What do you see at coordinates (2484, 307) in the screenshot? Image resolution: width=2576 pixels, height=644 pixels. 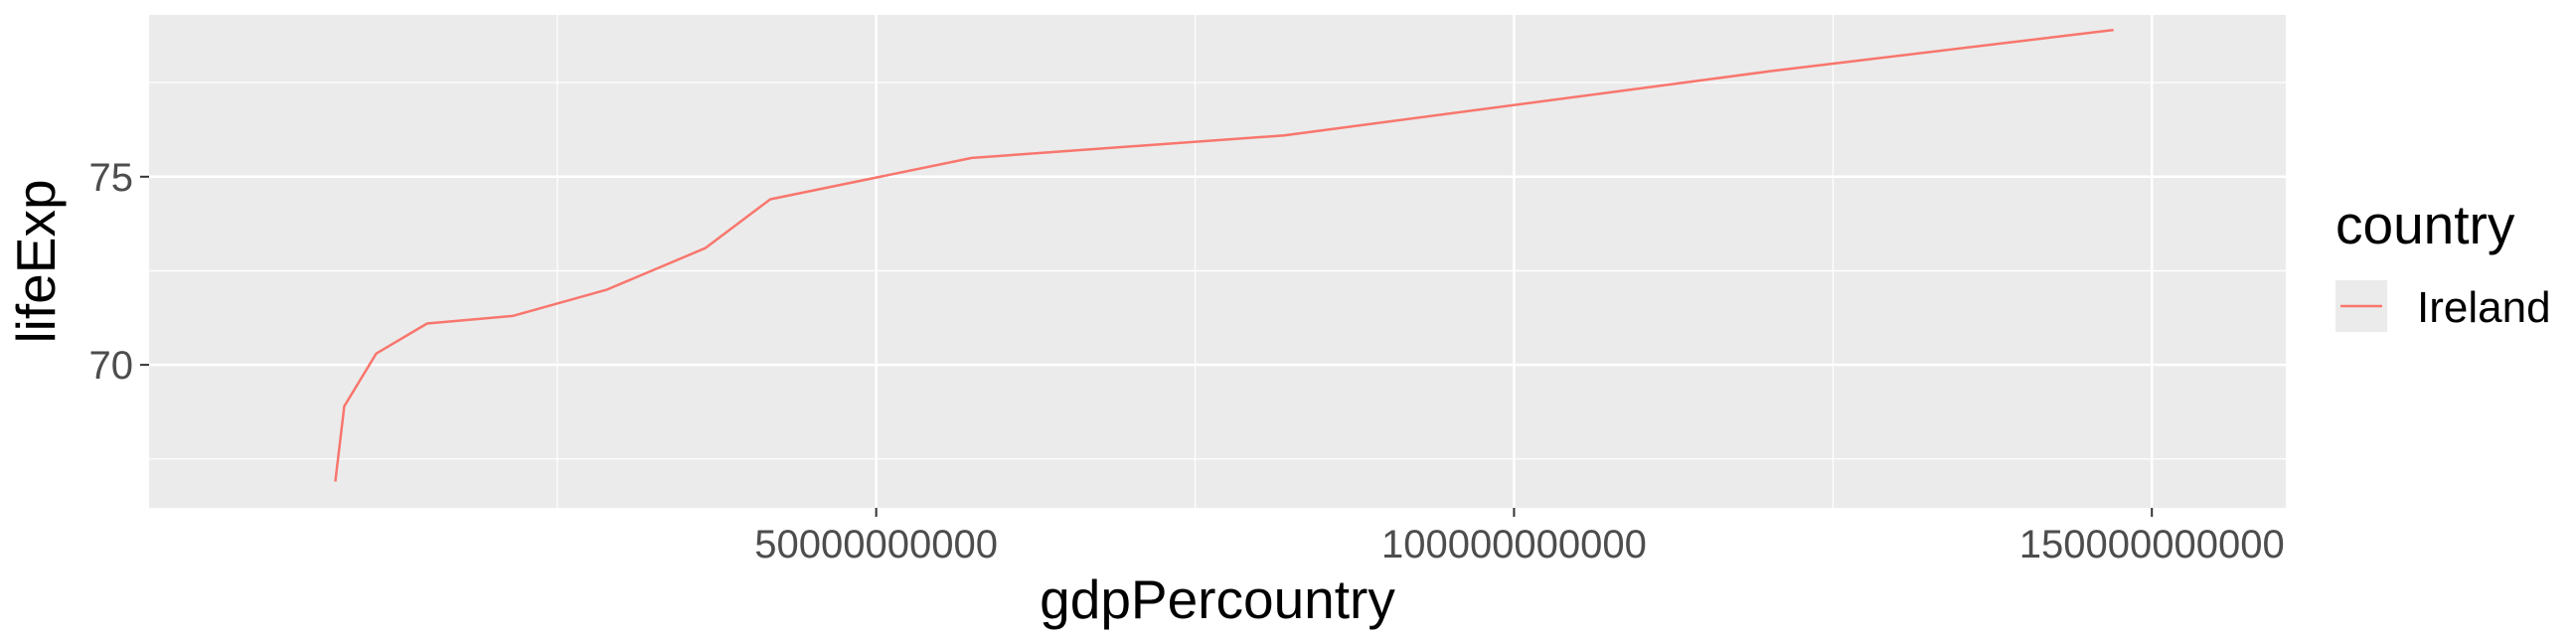 I see `legend-label-ireland: Ireland` at bounding box center [2484, 307].